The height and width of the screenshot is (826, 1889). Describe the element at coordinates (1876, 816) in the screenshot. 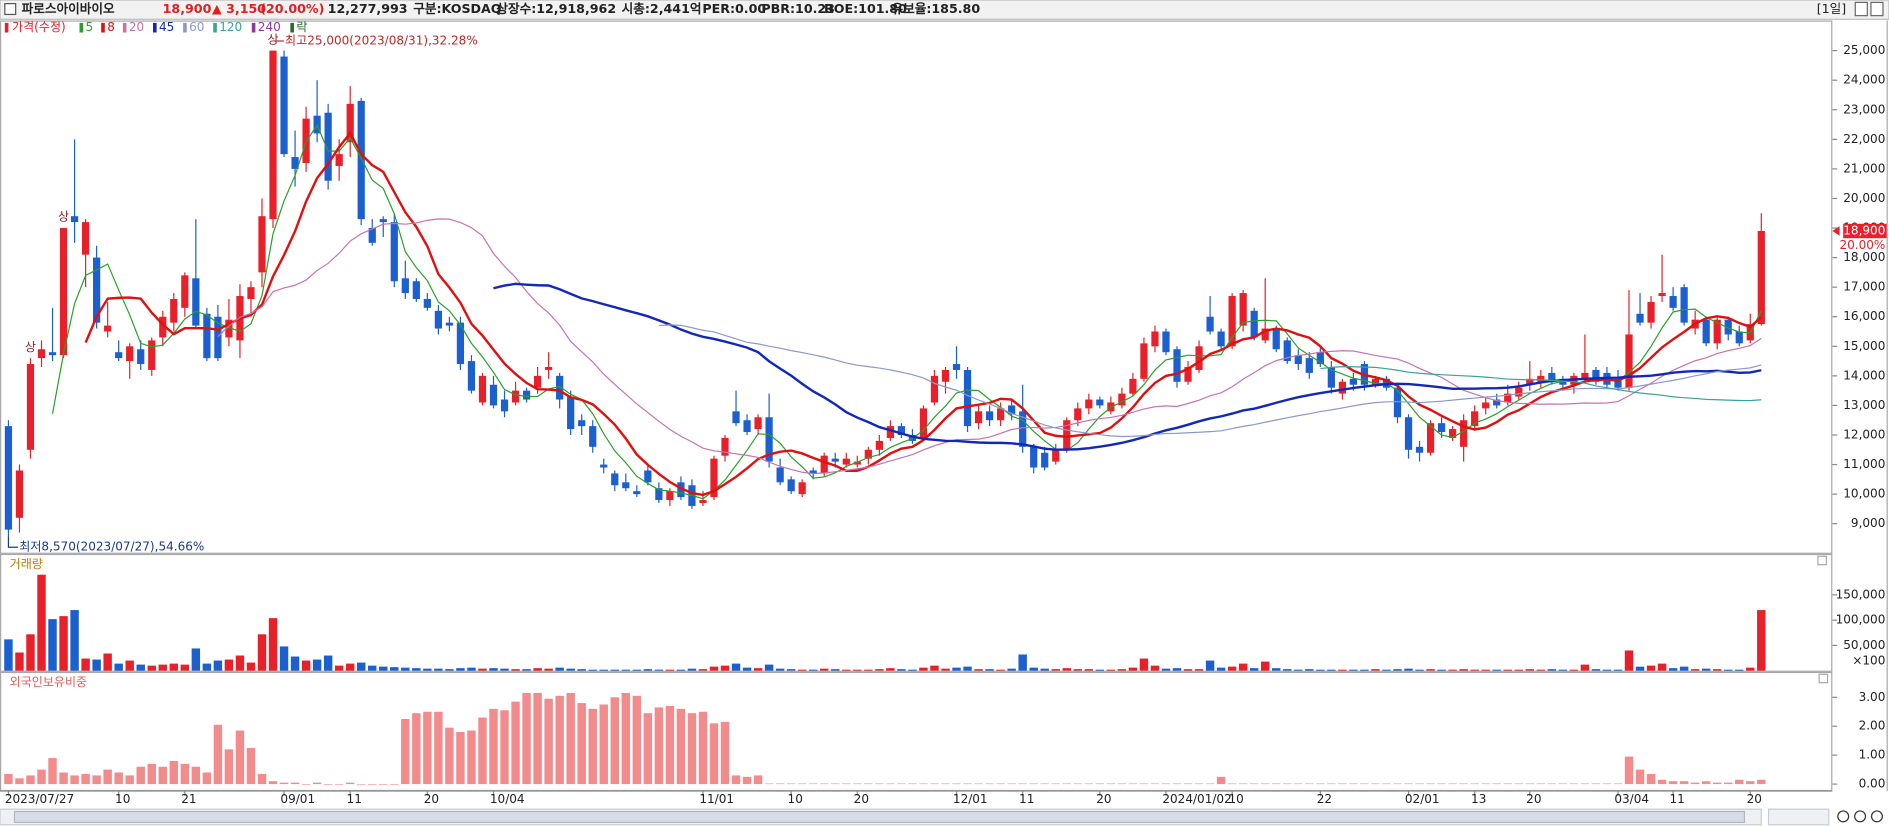

I see `zoom-reset` at that location.